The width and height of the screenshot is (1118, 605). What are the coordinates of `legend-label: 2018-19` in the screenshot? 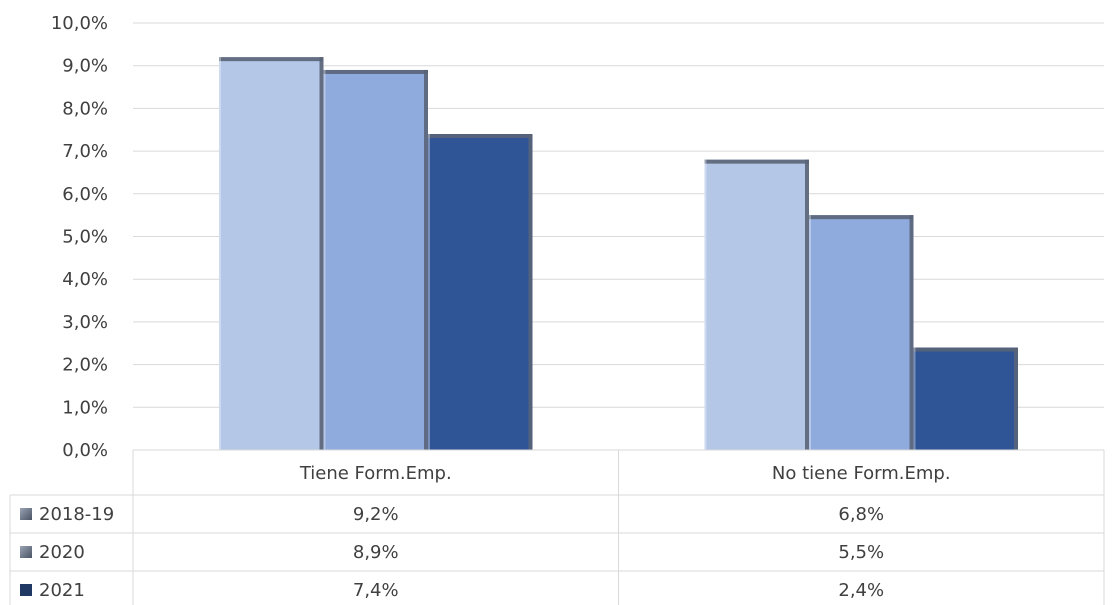 It's located at (76, 514).